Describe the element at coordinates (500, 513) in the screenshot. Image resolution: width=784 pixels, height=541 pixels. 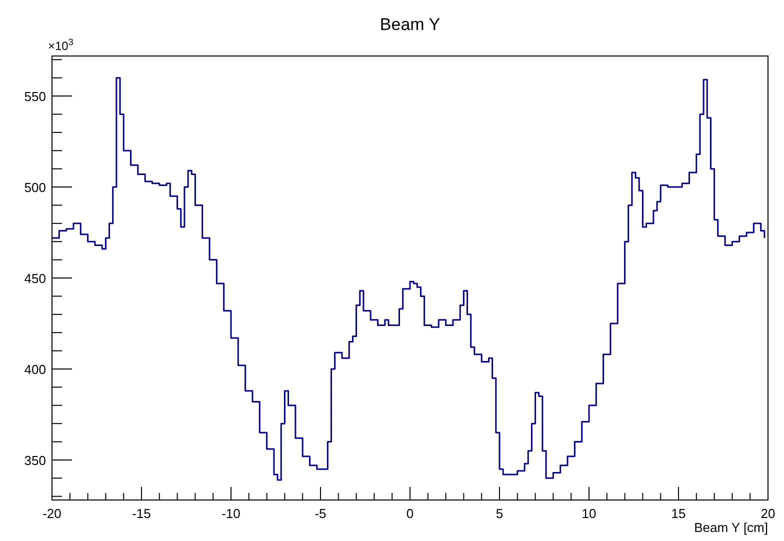
I see `x-tick-label: 5` at that location.